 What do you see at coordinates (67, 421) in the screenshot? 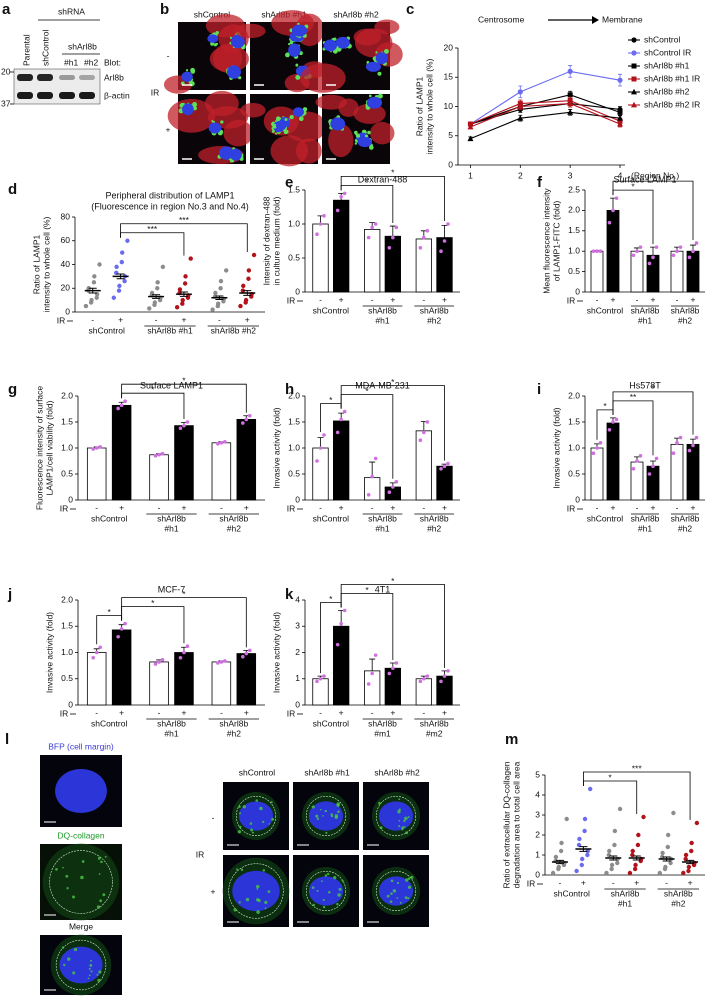
I see `y-tick-label: 1.5` at bounding box center [67, 421].